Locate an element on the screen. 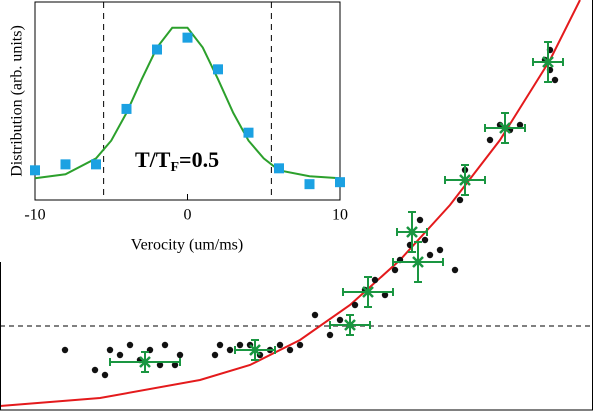  y-axis-label: Distribution (arb. units) is located at coordinates (17, 101).